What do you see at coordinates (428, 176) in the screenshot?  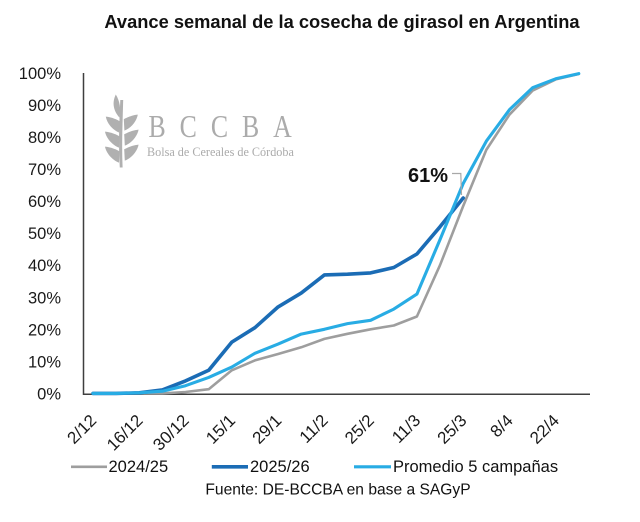 I see `svg-text: 61%` at bounding box center [428, 176].